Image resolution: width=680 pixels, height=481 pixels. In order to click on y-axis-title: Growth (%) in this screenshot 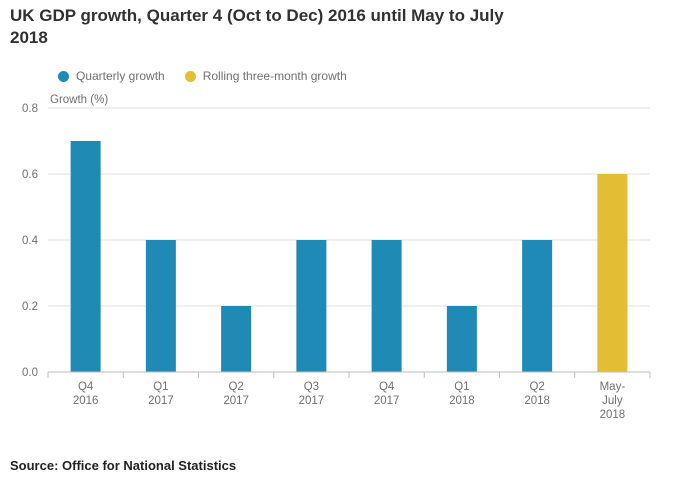, I will do `click(79, 100)`.